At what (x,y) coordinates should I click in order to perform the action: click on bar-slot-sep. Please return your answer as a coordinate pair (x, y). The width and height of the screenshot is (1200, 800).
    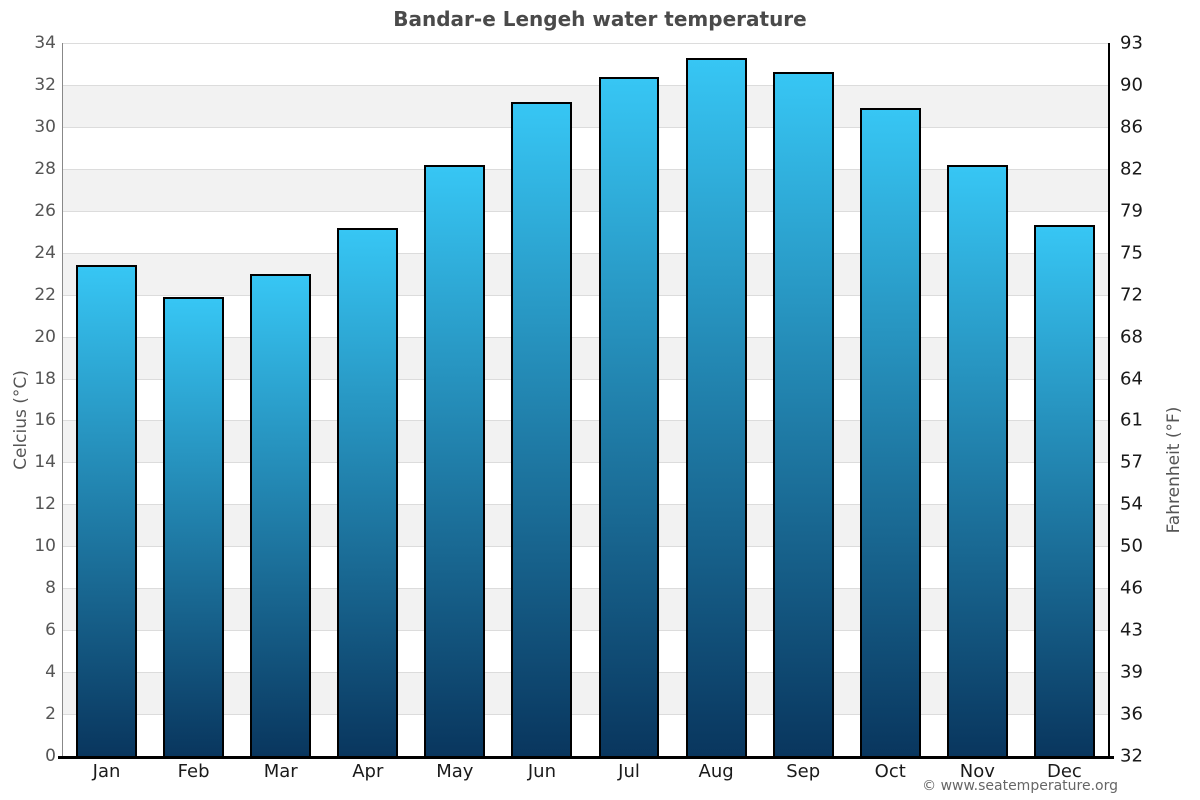
    Looking at the image, I should click on (803, 399).